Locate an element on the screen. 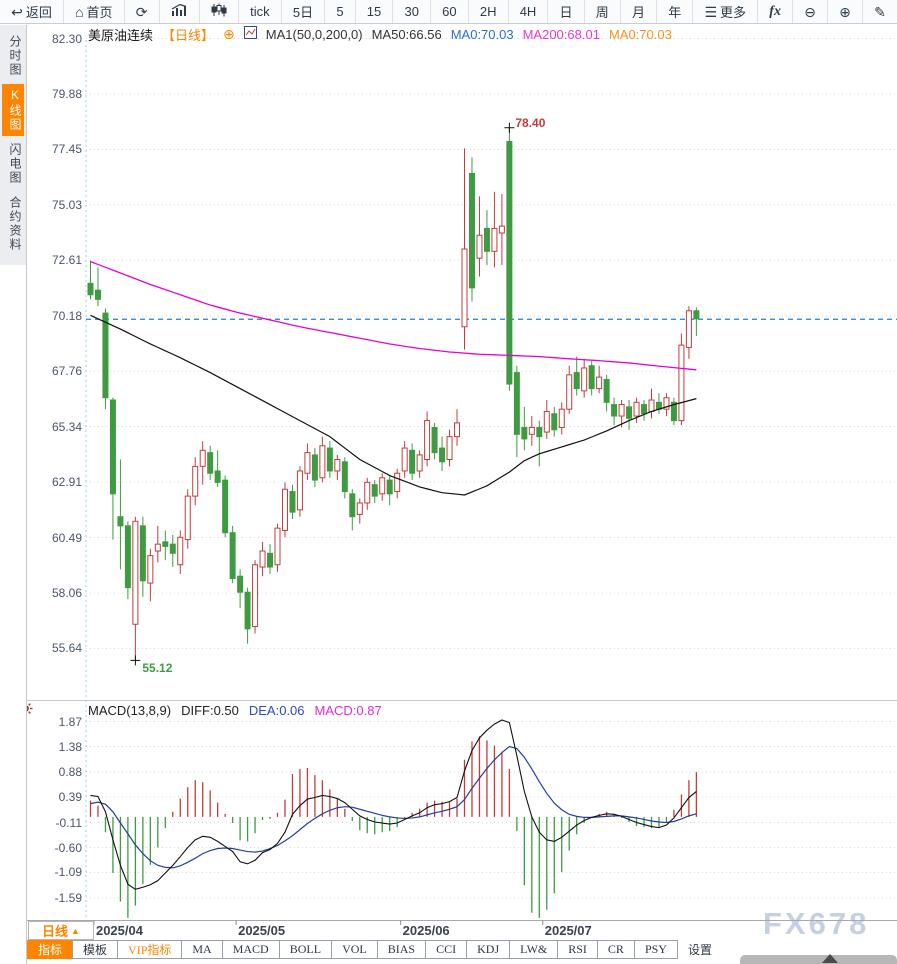 This screenshot has height=964, width=897. back-arrow-icon: ↩ is located at coordinates (17, 11).